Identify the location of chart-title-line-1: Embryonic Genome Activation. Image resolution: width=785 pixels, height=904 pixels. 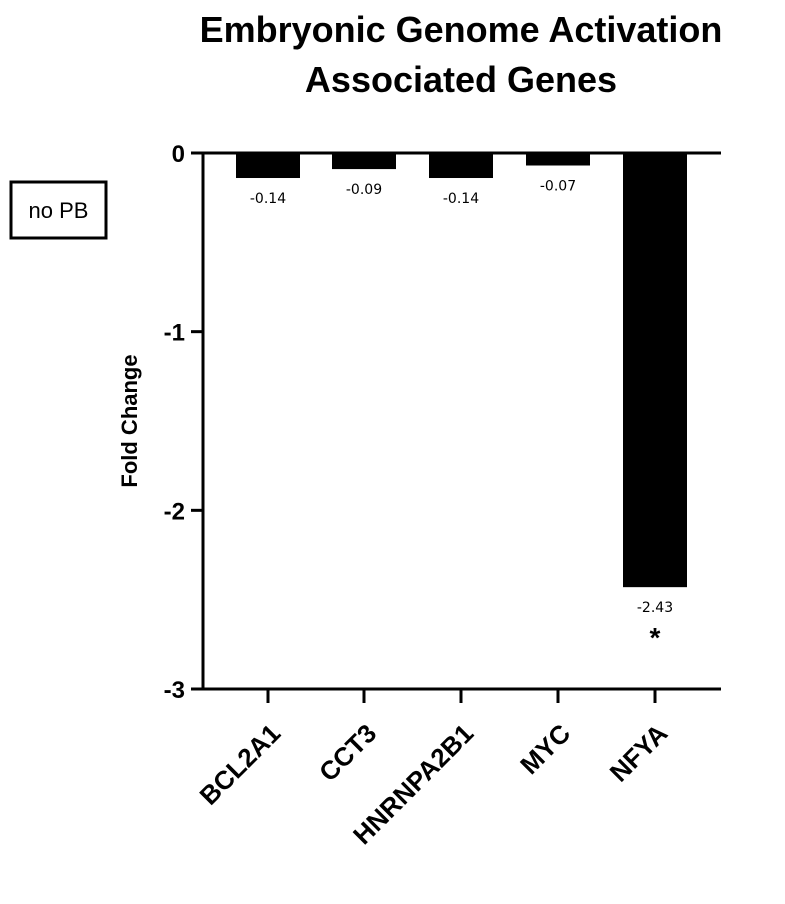
(461, 29).